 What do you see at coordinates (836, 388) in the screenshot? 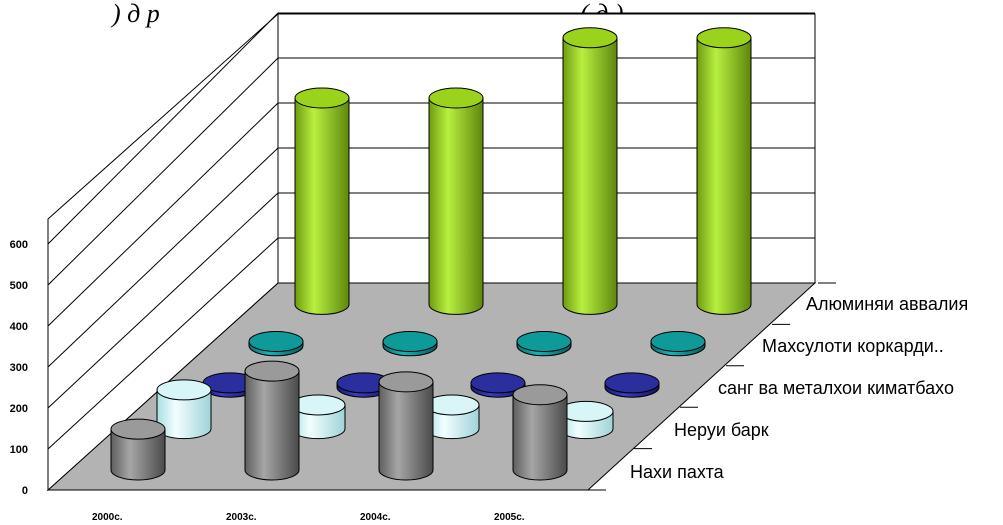
I see `series-label: санг ва металхои киматбахо` at bounding box center [836, 388].